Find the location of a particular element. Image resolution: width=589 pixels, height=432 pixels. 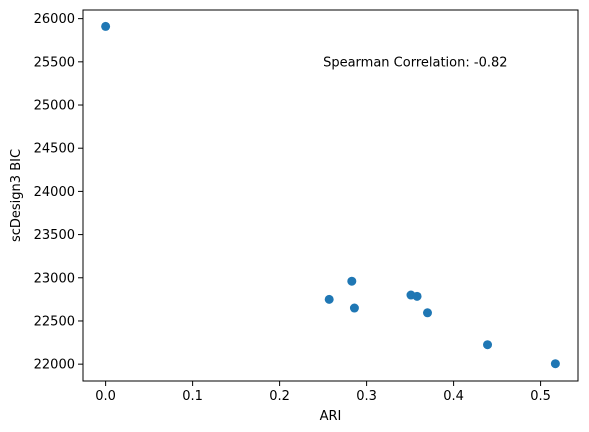

y-tick-label: 22000 is located at coordinates (54, 365).